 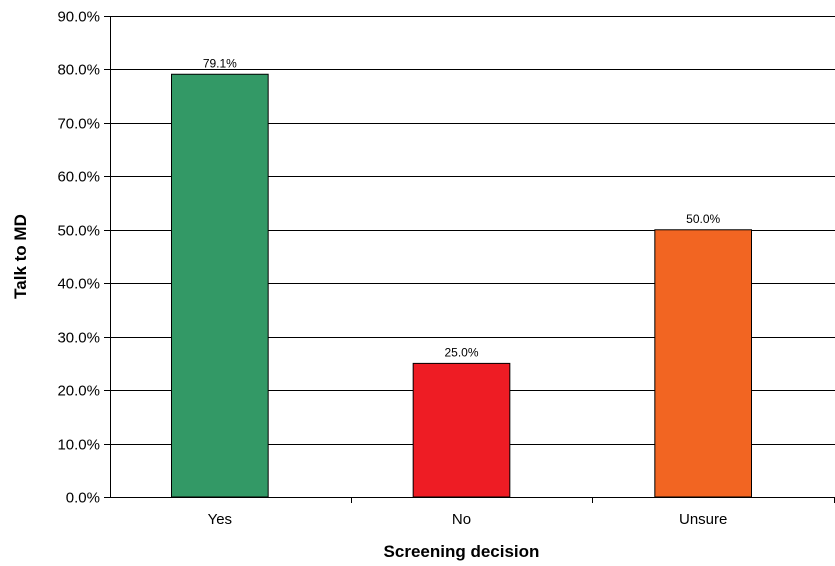 What do you see at coordinates (78, 284) in the screenshot?
I see `y-tick-label: 40.0%` at bounding box center [78, 284].